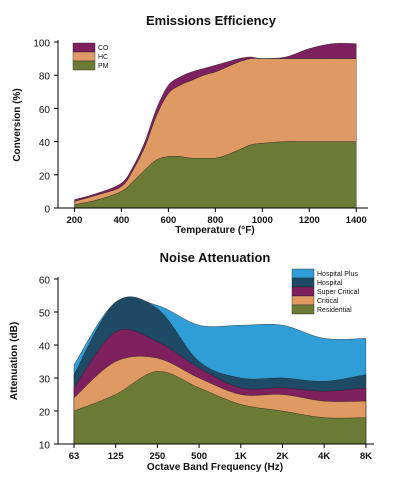  Describe the element at coordinates (84, 65) in the screenshot. I see `legend-swatch-pm` at that location.